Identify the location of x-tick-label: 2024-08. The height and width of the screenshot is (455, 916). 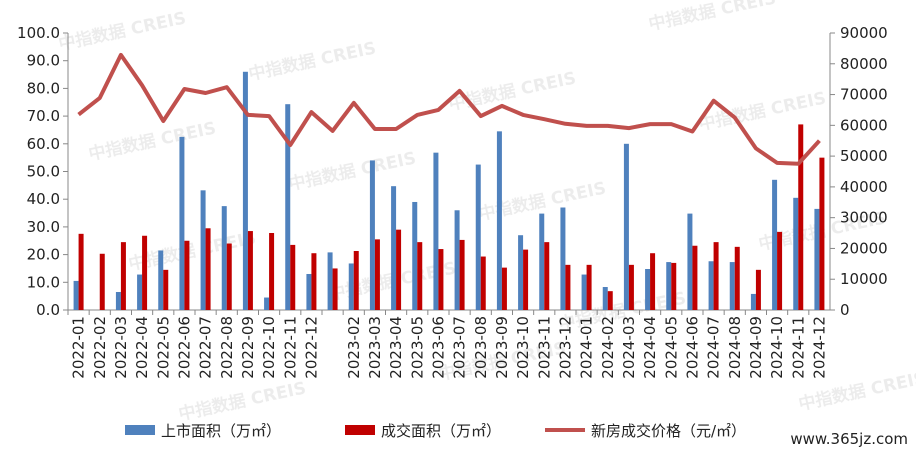
(735, 347).